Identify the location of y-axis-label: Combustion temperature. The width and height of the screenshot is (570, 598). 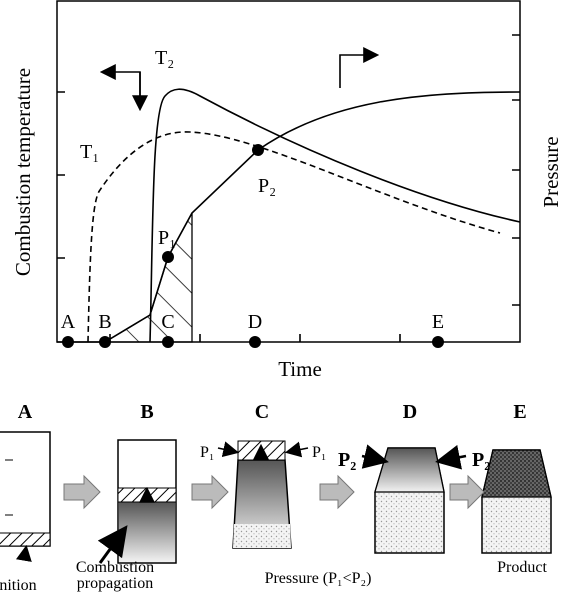
(23, 172).